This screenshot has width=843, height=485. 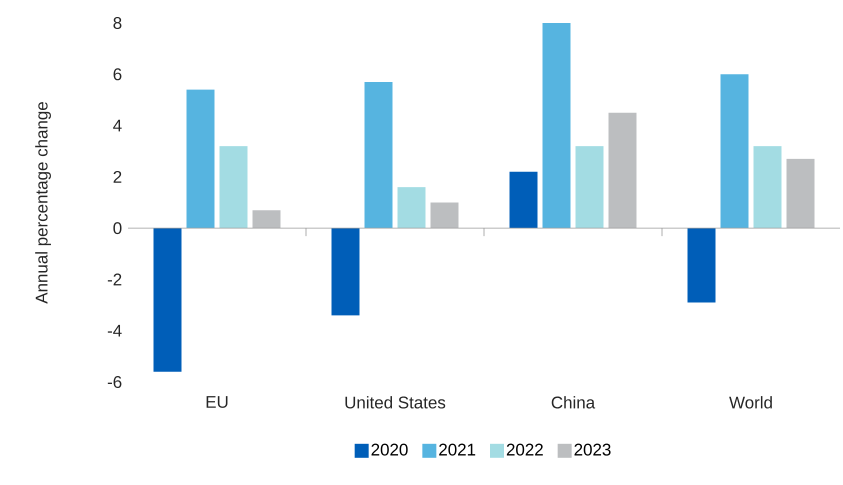 What do you see at coordinates (115, 280) in the screenshot?
I see `y-tick-label: -2` at bounding box center [115, 280].